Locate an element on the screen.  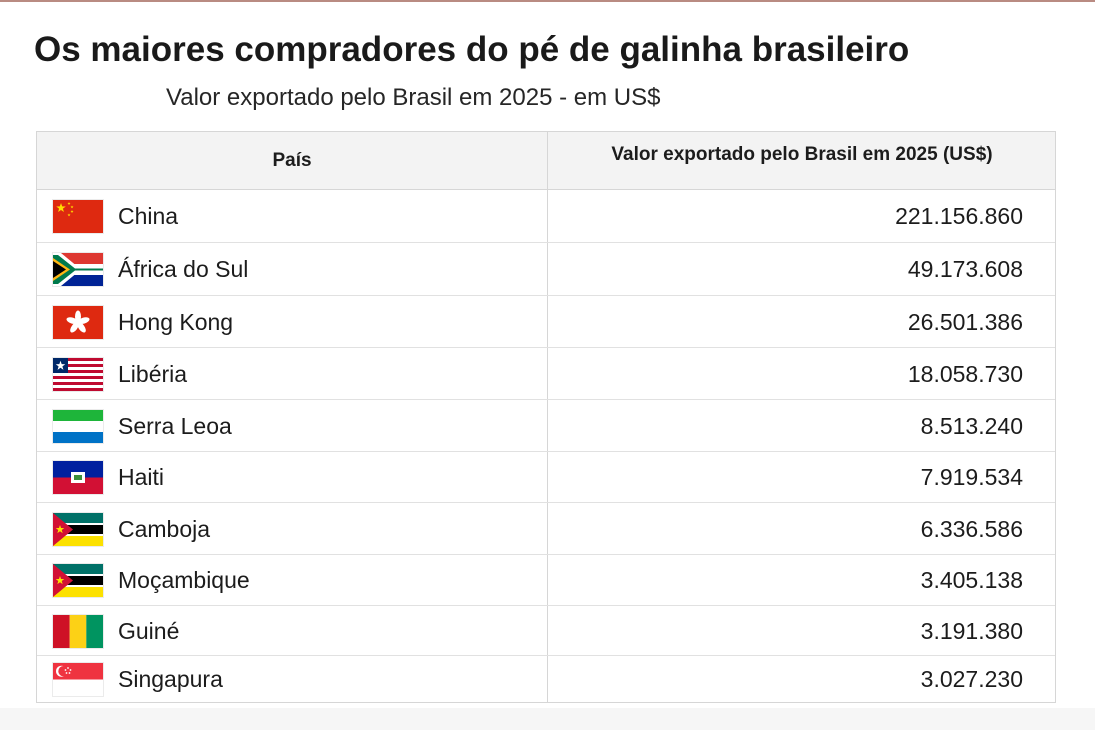
table-row: Guiné 3.191.380 is located at coordinates (546, 631).